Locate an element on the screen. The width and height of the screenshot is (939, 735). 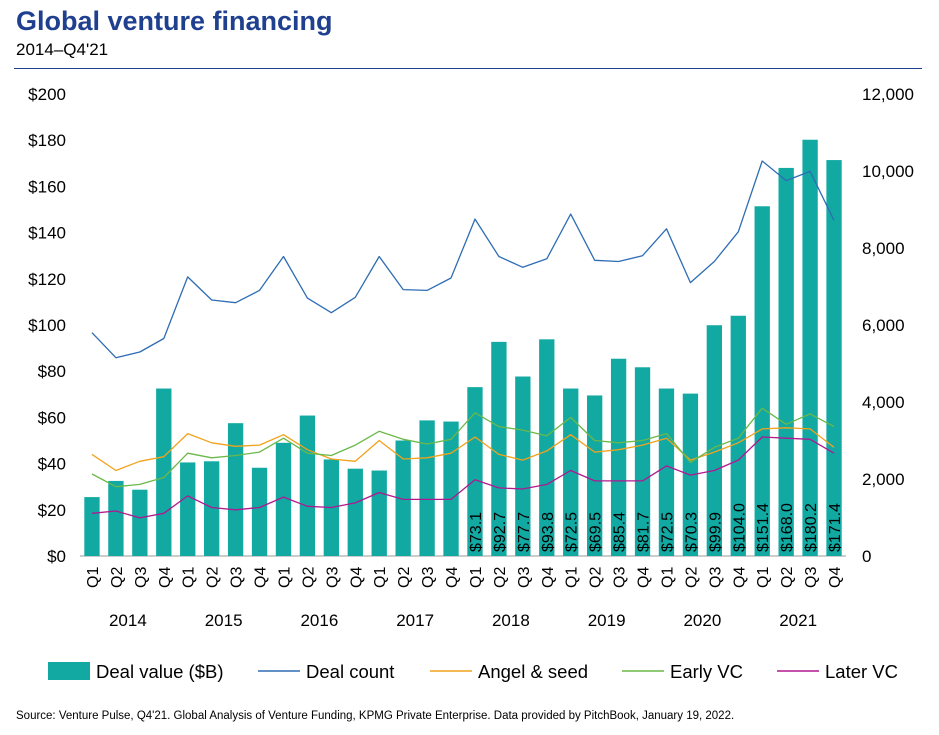
bar-value-label: $151.4 is located at coordinates (763, 527).